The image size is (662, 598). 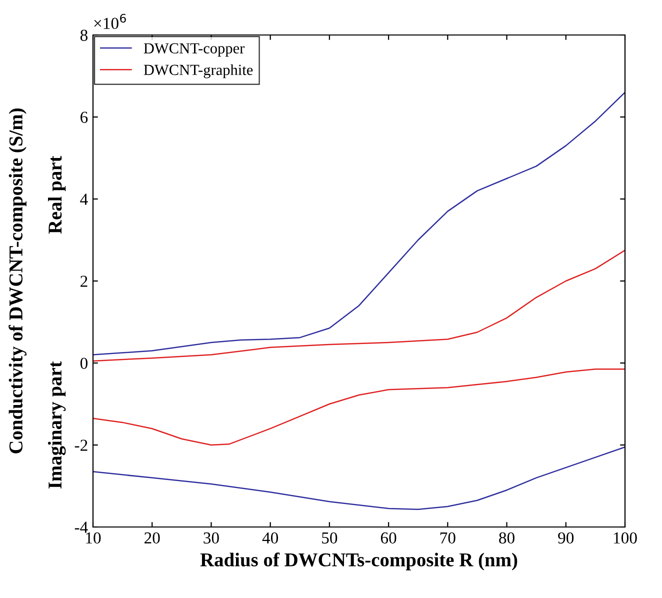 I want to click on legend-label: DWCNT-graphite, so click(x=198, y=71).